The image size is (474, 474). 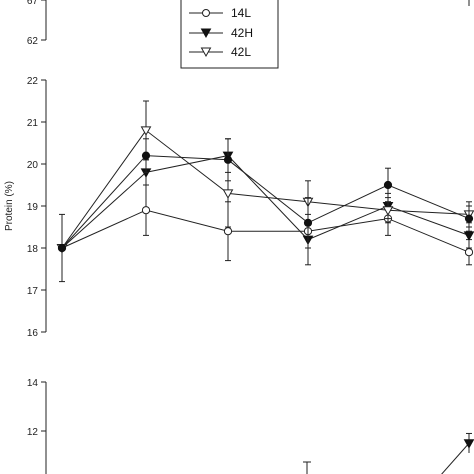 What do you see at coordinates (33, 249) in the screenshot?
I see `protein-y-tick-label: 18` at bounding box center [33, 249].